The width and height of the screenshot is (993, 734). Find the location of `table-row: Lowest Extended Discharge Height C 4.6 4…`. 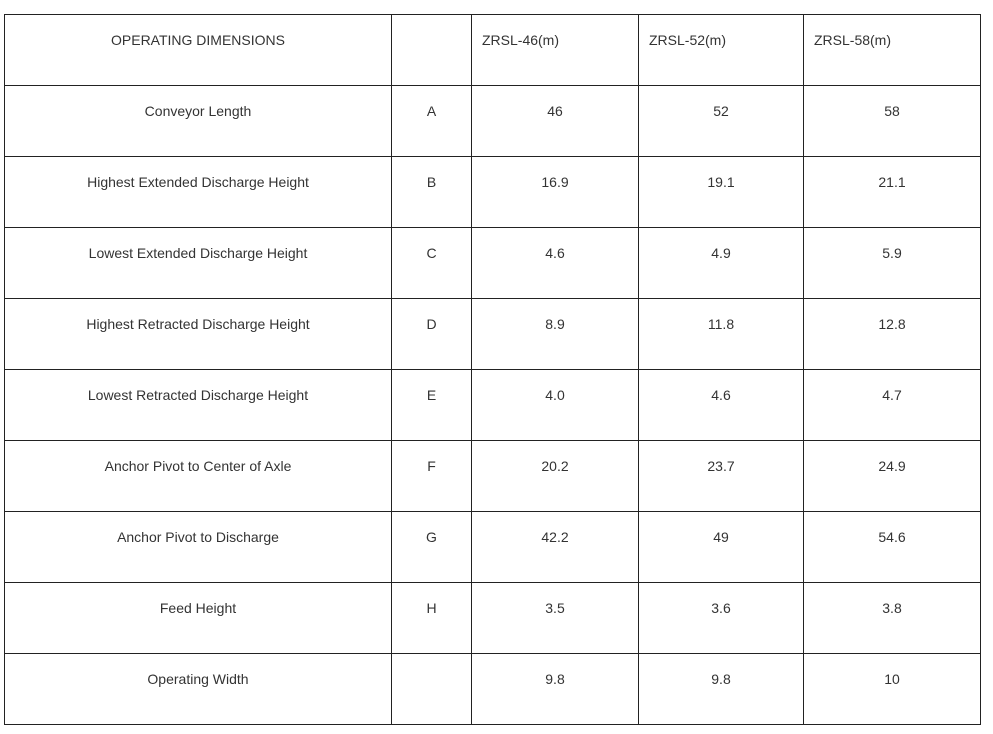

table-row: Lowest Extended Discharge Height C 4.6 4… is located at coordinates (492, 263).